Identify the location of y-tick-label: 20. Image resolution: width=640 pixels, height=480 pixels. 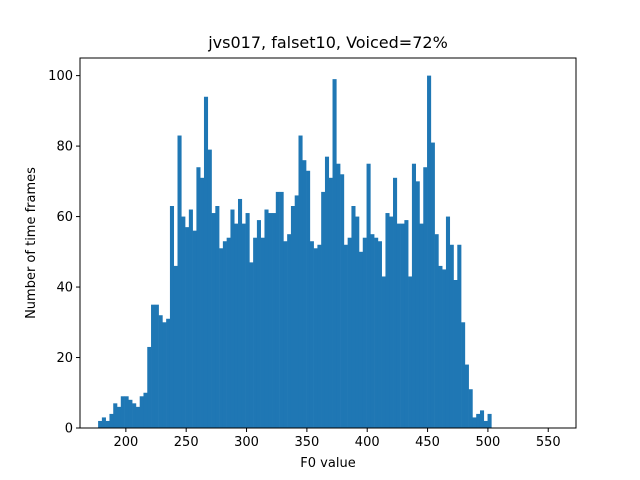
(64, 358).